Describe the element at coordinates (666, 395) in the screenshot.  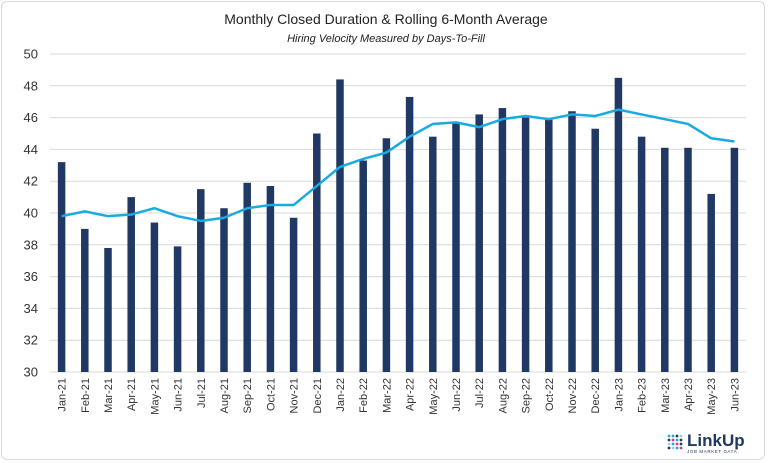
I see `x-tick-label: Mar-23` at that location.